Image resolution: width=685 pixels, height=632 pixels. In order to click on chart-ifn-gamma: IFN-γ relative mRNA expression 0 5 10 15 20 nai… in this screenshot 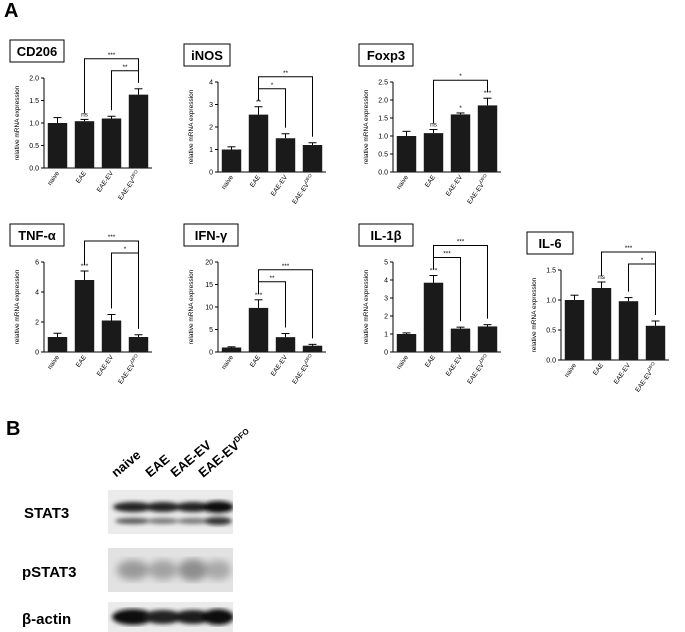, I will do `click(262, 306)`.